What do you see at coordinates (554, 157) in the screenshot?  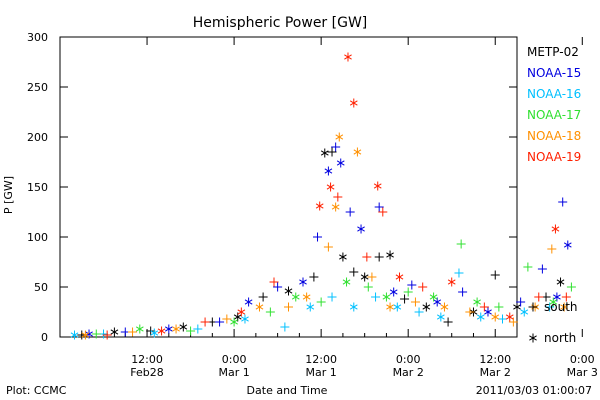 I see `legend-series-noaa-19: NOAA-19` at bounding box center [554, 157].